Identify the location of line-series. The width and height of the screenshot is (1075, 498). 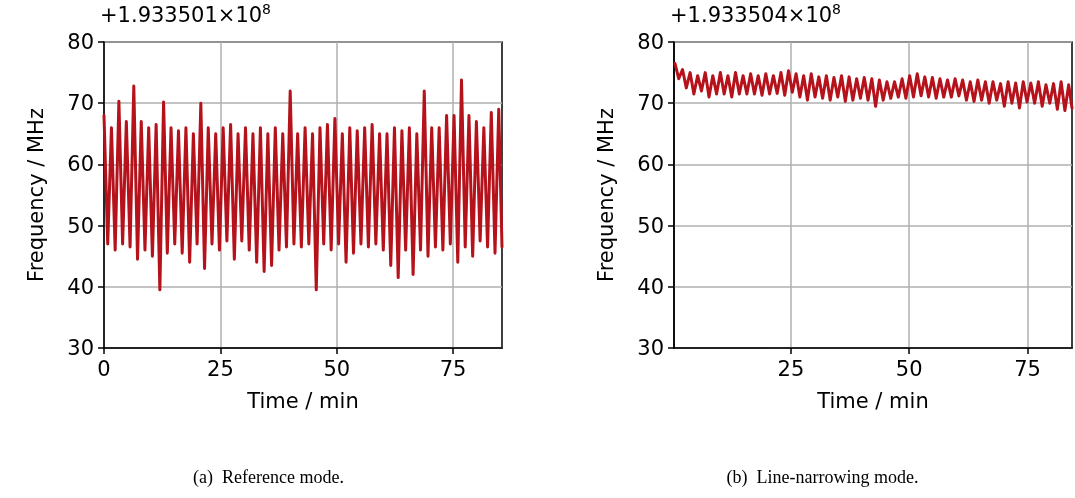
(873, 87).